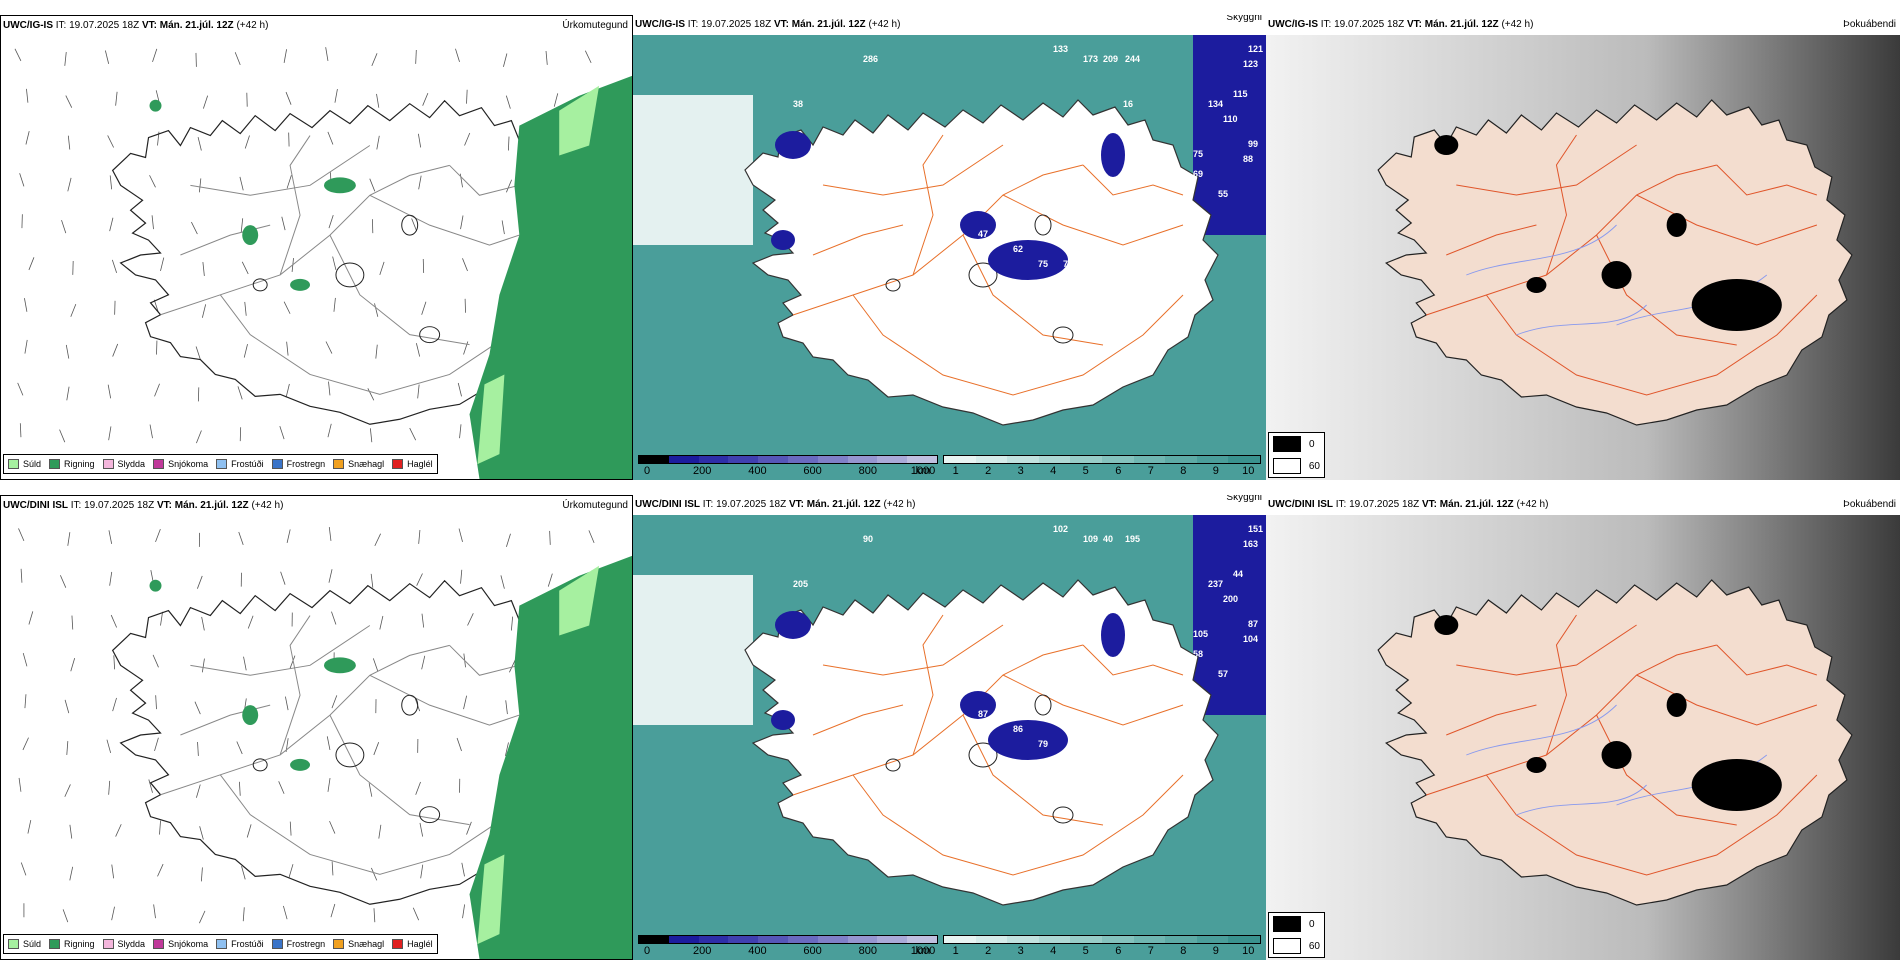 This screenshot has height=960, width=1900. What do you see at coordinates (260, 765) in the screenshot?
I see `glacier-outline` at bounding box center [260, 765].